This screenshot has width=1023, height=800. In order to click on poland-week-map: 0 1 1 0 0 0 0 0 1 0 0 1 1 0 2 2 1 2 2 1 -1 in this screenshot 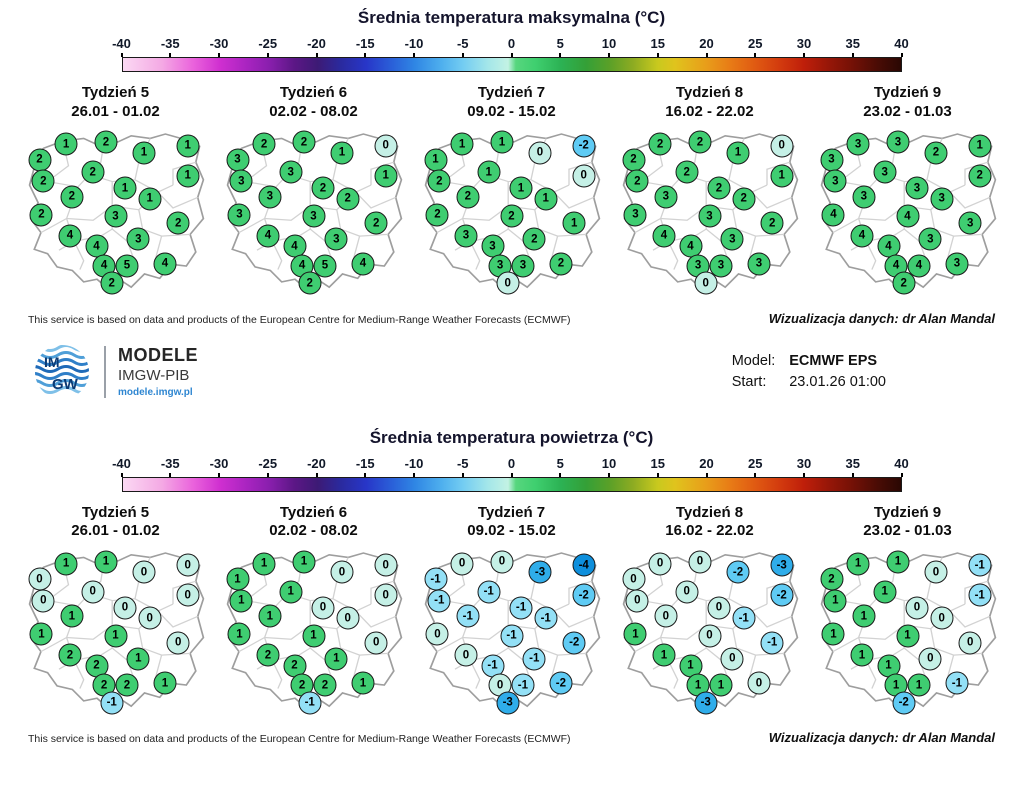, I will do `click(116, 634)`.